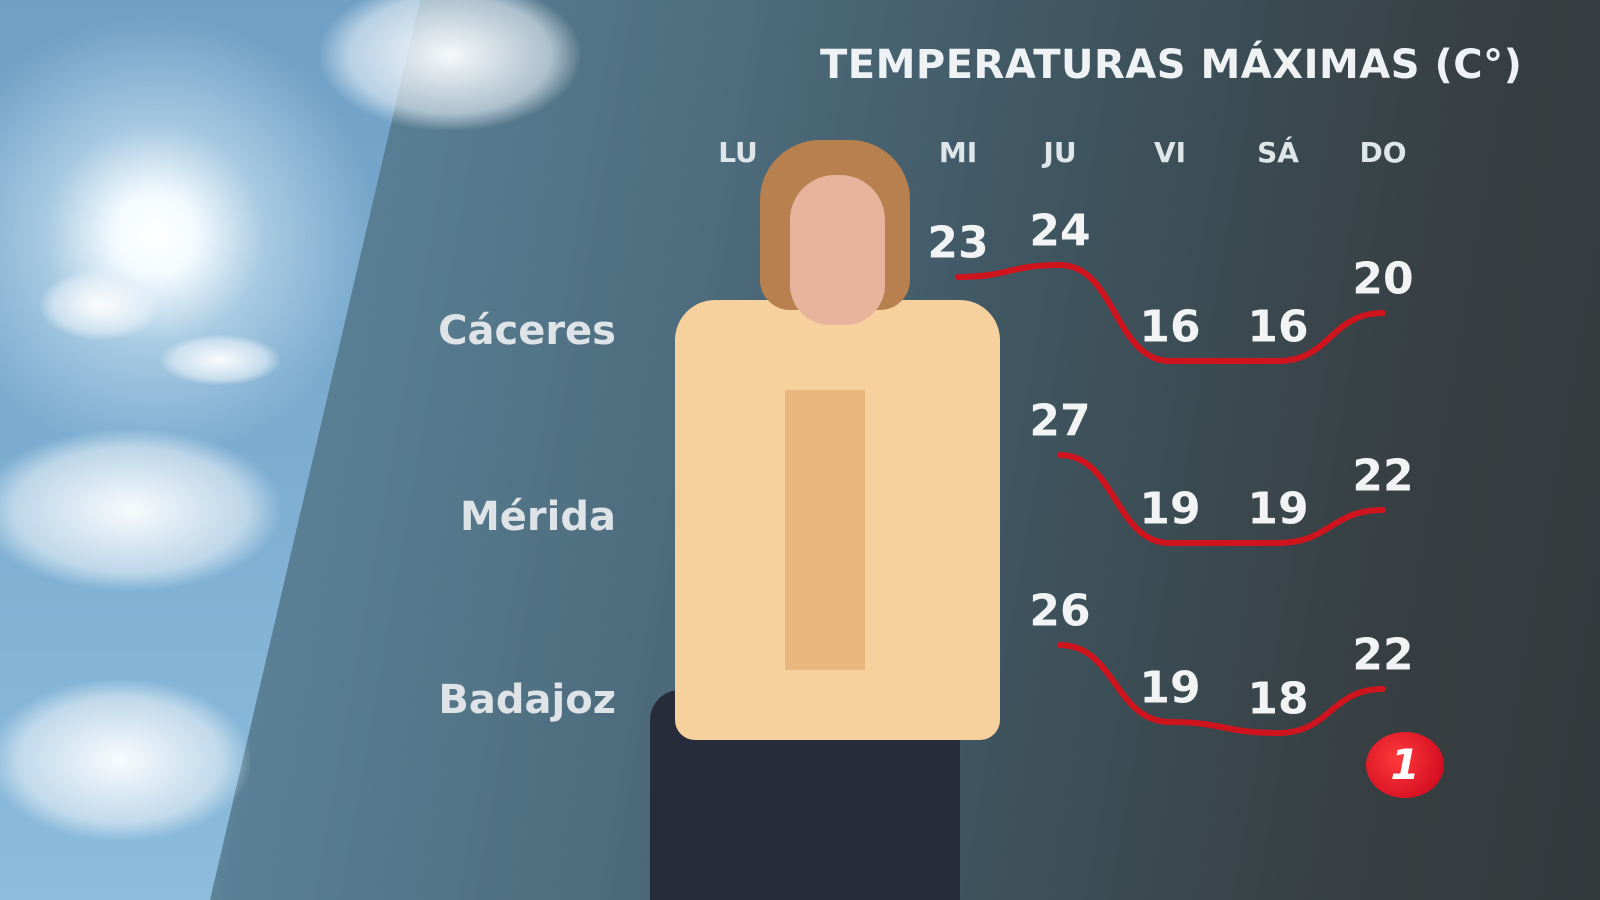 The width and height of the screenshot is (1600, 900). I want to click on city-label-merida: Mérida, so click(538, 517).